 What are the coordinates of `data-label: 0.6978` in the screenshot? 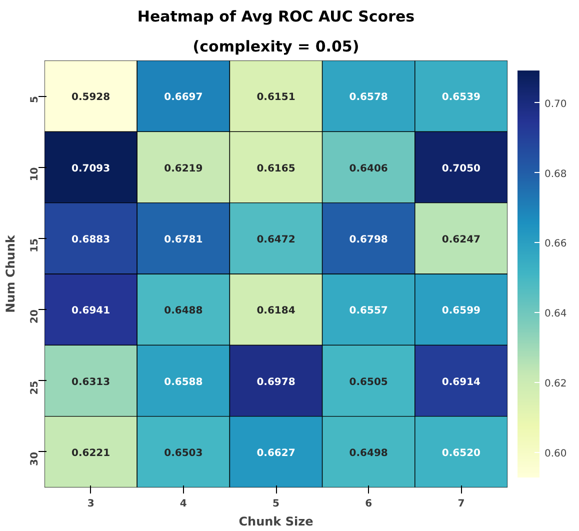 It's located at (276, 382).